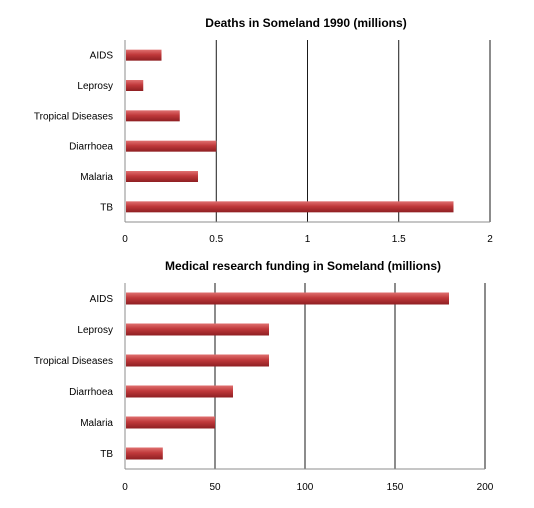 The height and width of the screenshot is (508, 534). What do you see at coordinates (308, 239) in the screenshot?
I see `x-tick-label: 1` at bounding box center [308, 239].